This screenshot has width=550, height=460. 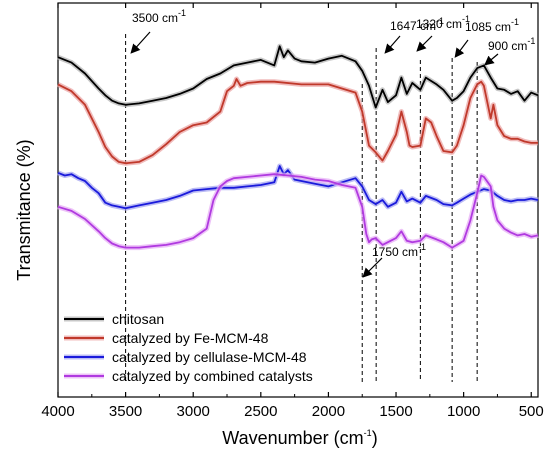 I want to click on x-axis-title: Wavenumber (cm-1), so click(x=299, y=438).